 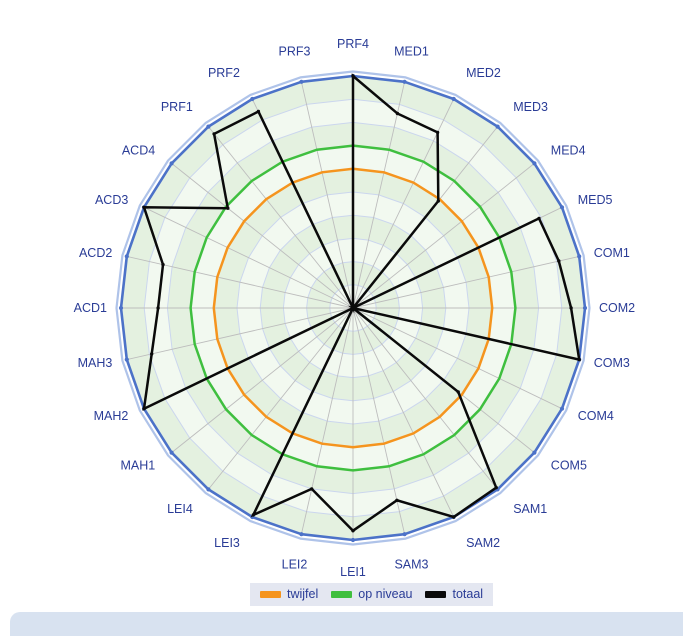 I want to click on axis-label-MED3: MED3, so click(x=530, y=107).